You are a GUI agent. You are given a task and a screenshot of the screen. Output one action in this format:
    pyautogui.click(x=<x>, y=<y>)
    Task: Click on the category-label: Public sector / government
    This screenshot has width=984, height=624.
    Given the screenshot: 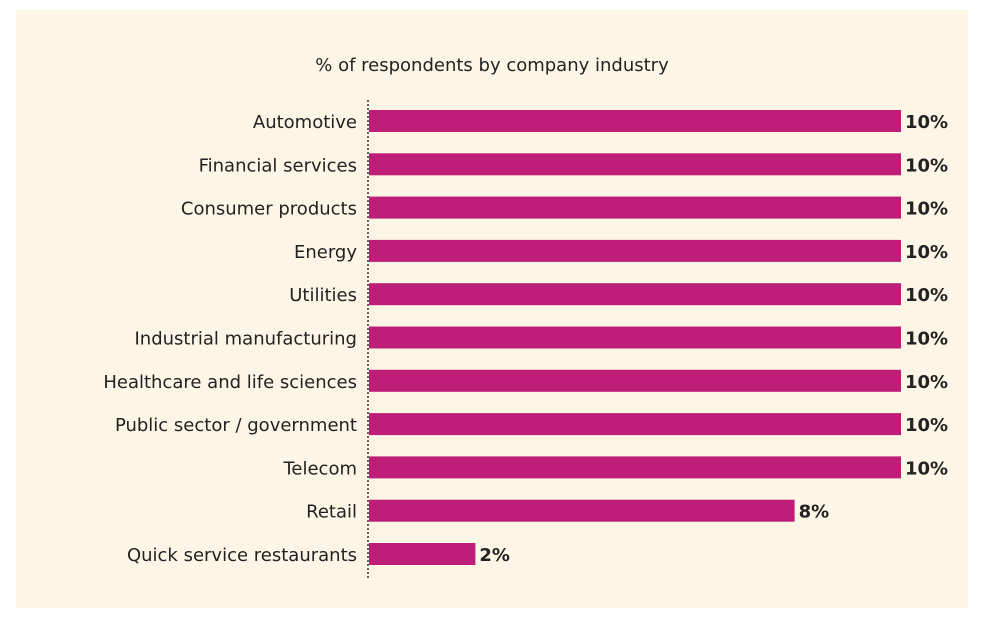 What is the action you would take?
    pyautogui.click(x=236, y=425)
    